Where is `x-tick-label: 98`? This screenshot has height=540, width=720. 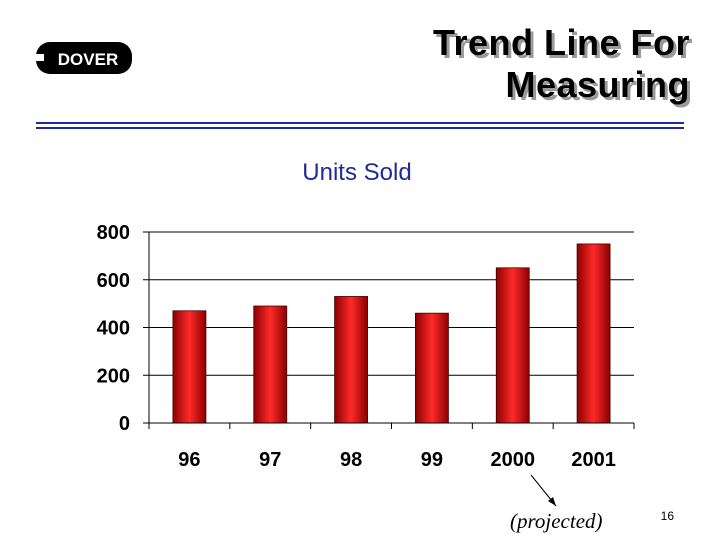
x-tick-label: 98 is located at coordinates (351, 460).